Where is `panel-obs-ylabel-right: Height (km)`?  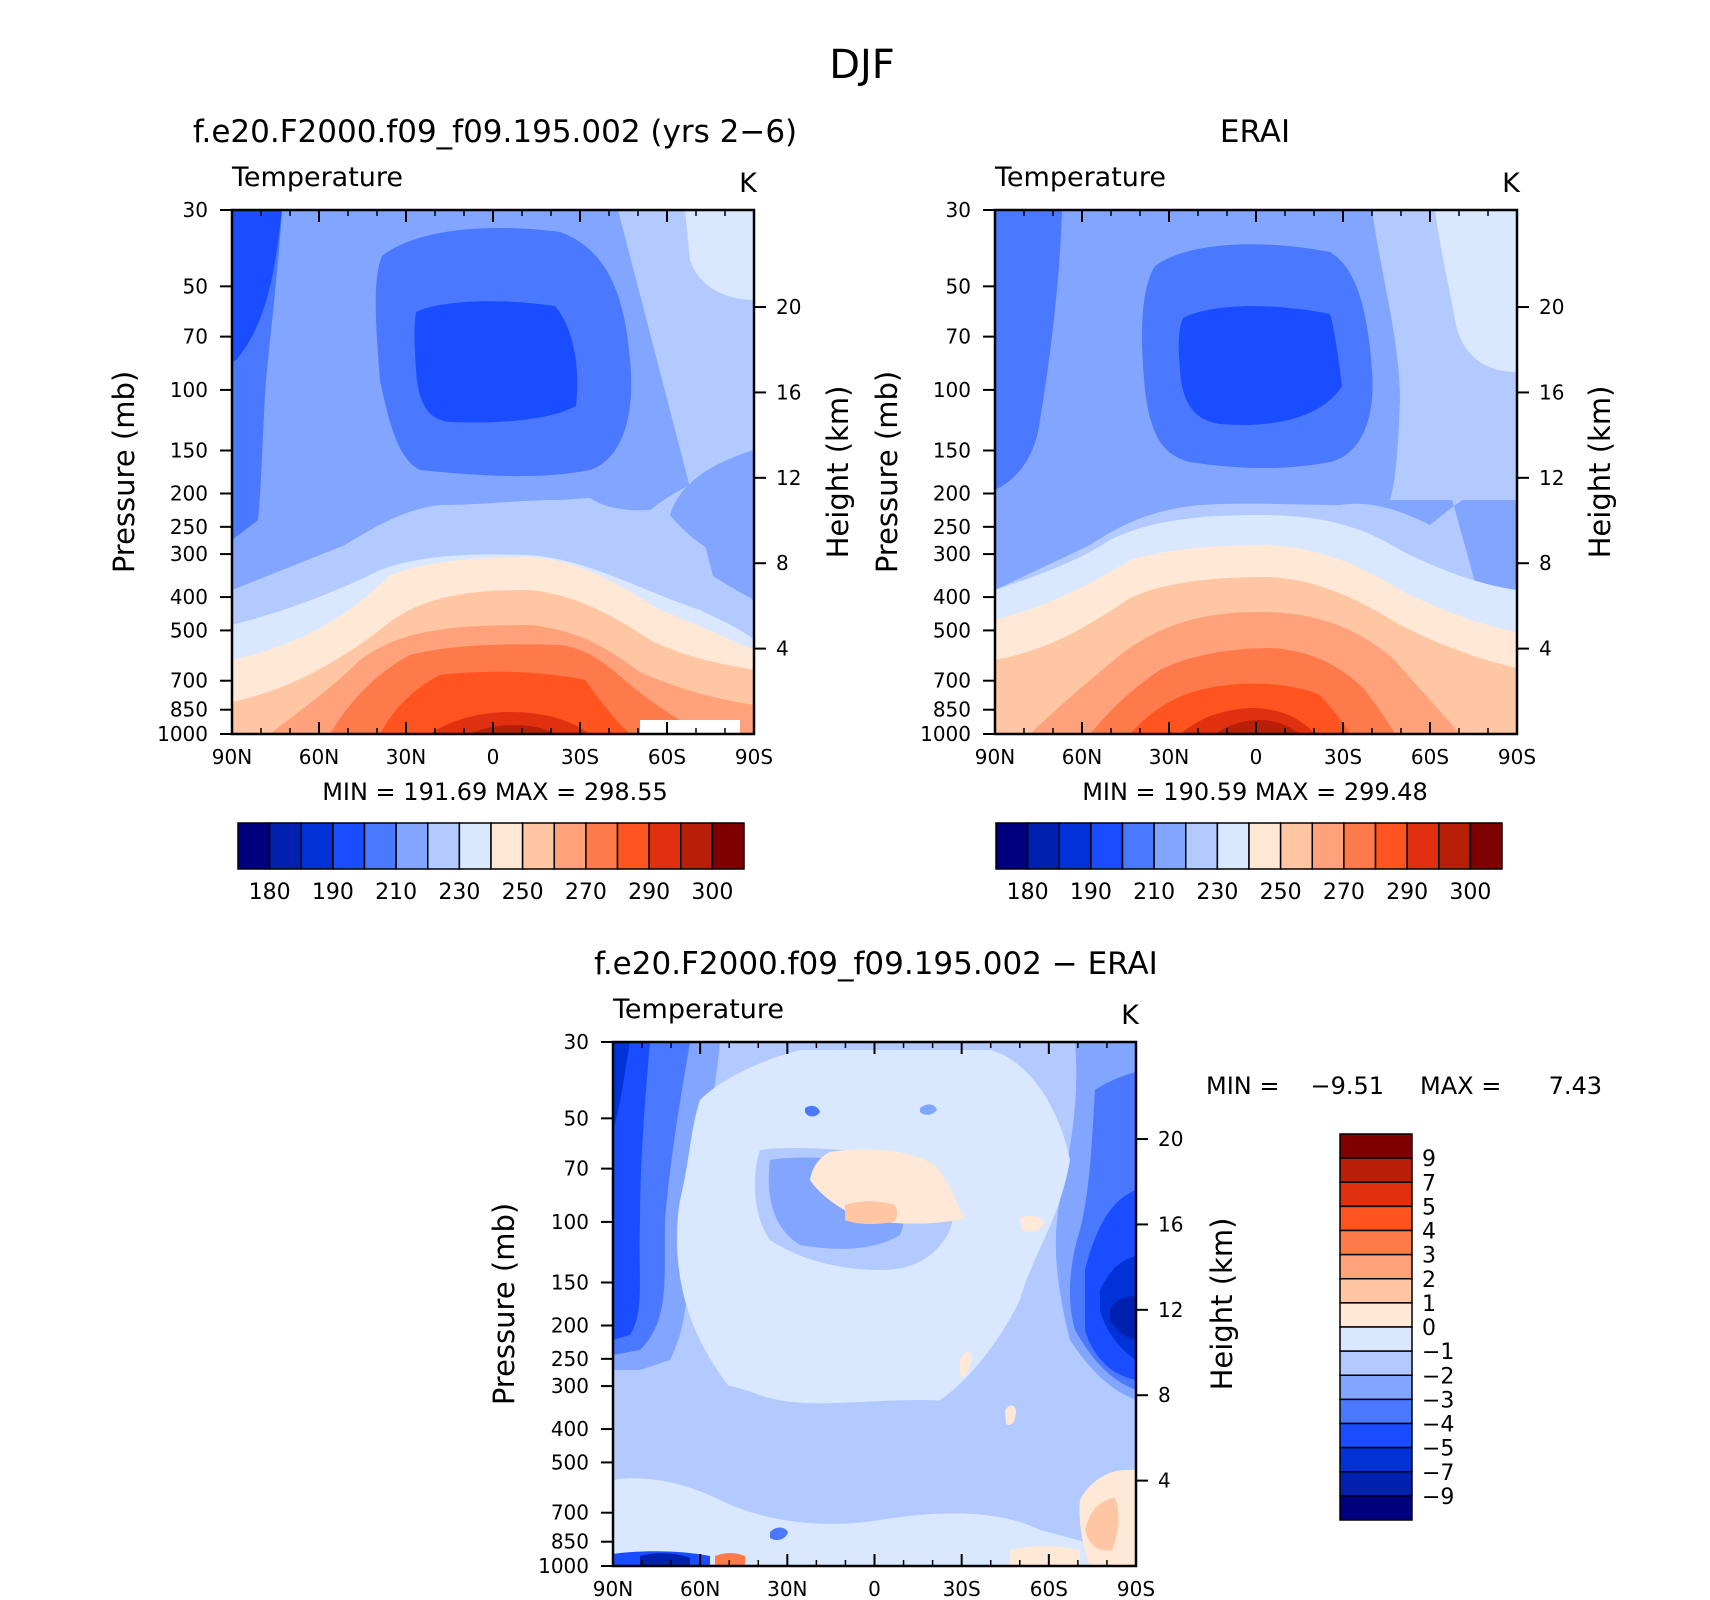 panel-obs-ylabel-right: Height (km) is located at coordinates (1600, 472).